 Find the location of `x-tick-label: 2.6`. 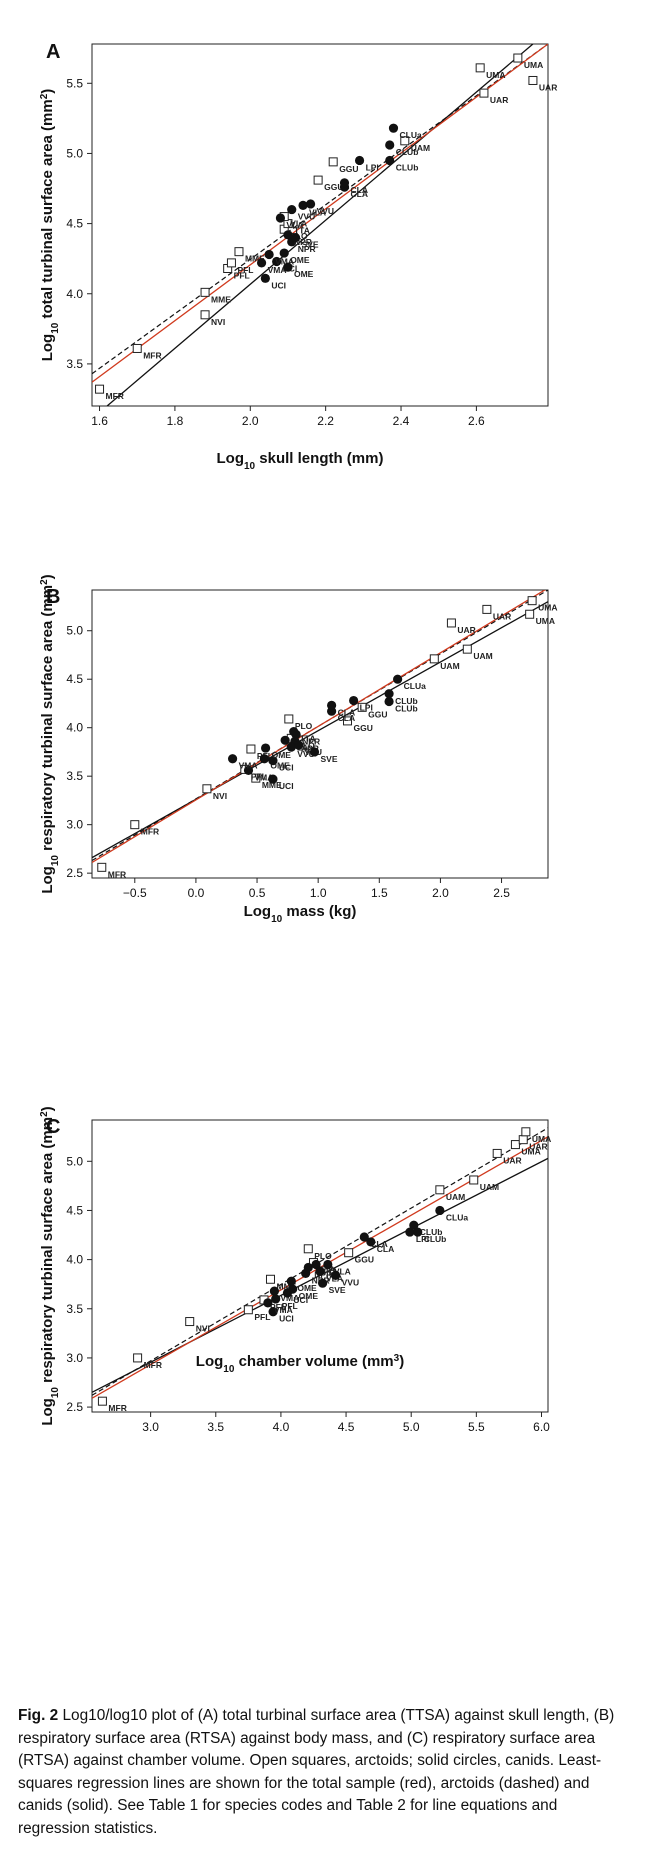

x-tick-label: 2.6 is located at coordinates (476, 421).